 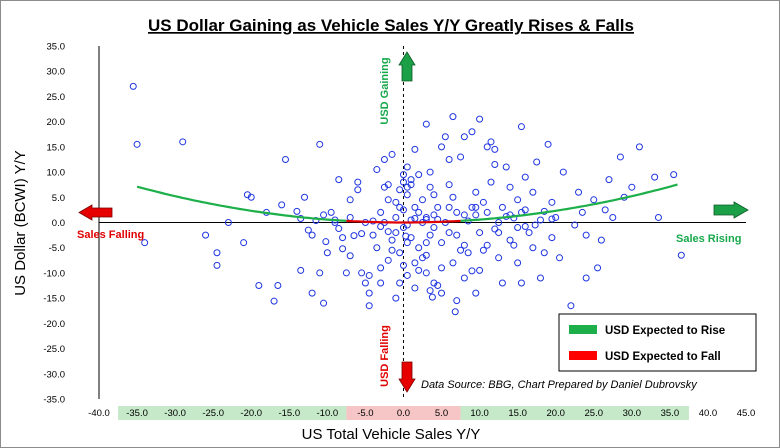 I want to click on x-tick-label: 20.0, so click(x=555, y=413).